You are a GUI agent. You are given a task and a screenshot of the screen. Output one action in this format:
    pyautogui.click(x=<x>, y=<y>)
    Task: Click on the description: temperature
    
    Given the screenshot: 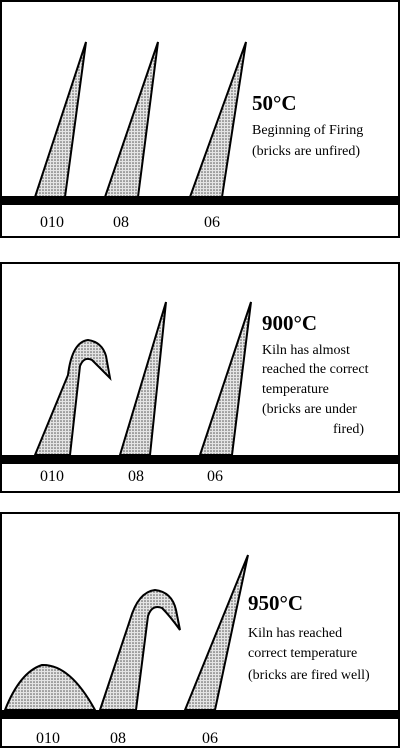 What is the action you would take?
    pyautogui.click(x=295, y=389)
    